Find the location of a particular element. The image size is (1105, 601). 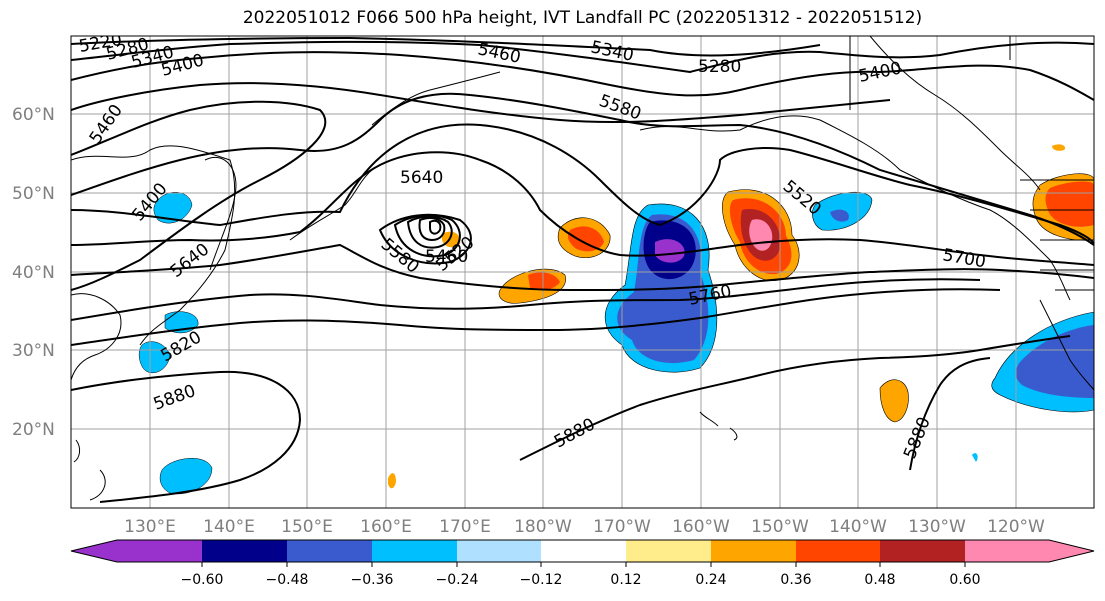

lat-label: 50°N is located at coordinates (33, 194).